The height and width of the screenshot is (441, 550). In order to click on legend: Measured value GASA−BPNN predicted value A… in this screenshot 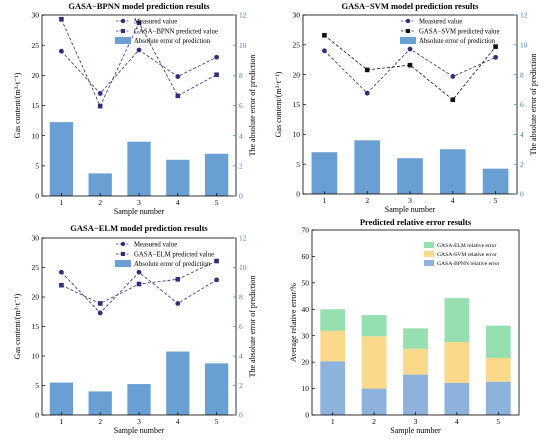, I will do `click(166, 31)`.